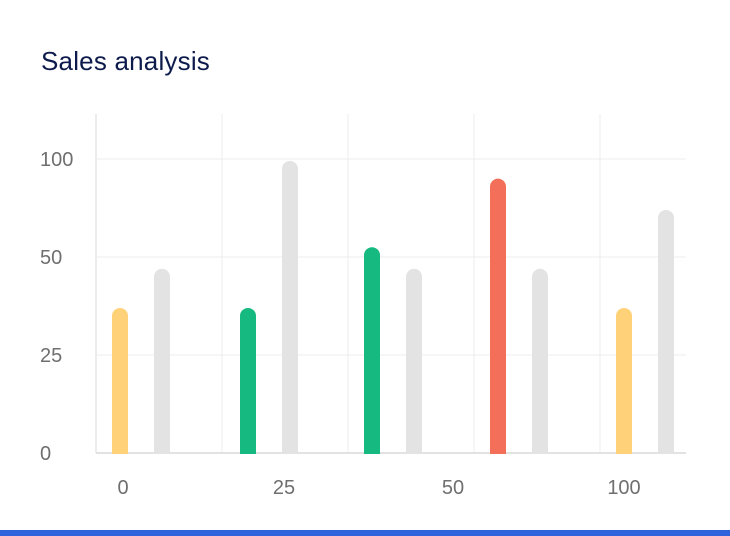 Image resolution: width=730 pixels, height=536 pixels. Describe the element at coordinates (284, 488) in the screenshot. I see `x-tick-label: 25` at that location.